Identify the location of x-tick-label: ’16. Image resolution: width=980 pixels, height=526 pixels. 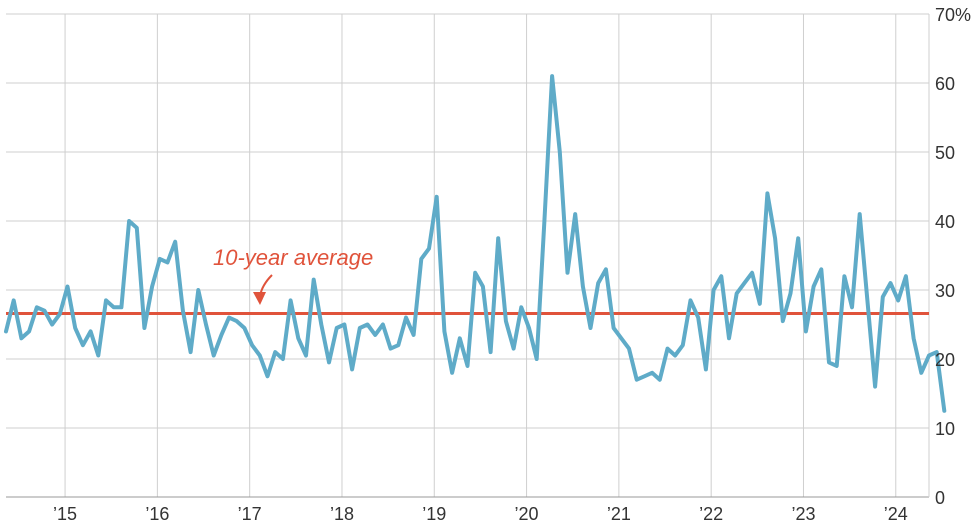
(157, 514).